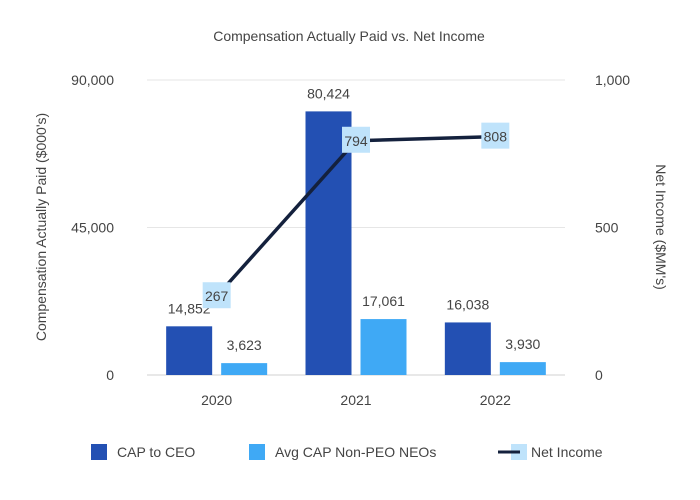 Image resolution: width=700 pixels, height=500 pixels. What do you see at coordinates (607, 228) in the screenshot?
I see `y-tick-right: 500` at bounding box center [607, 228].